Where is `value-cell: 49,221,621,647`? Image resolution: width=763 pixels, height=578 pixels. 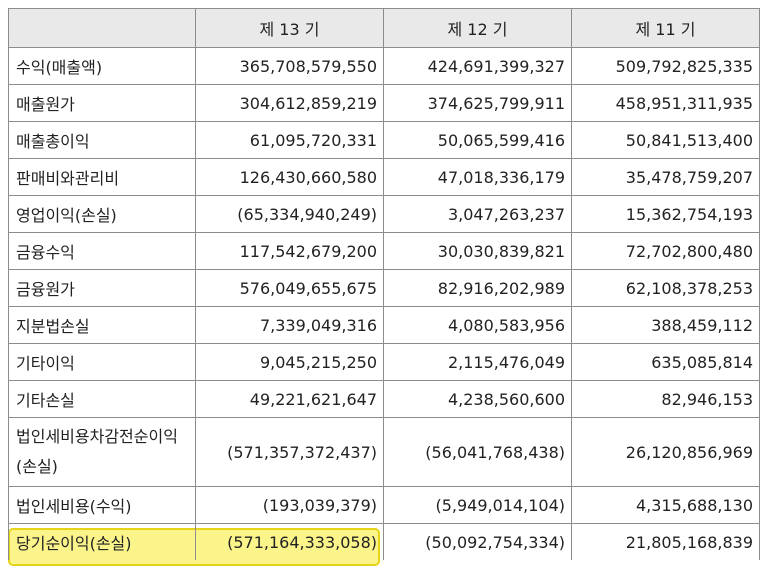
value-cell: 49,221,621,647 is located at coordinates (289, 399).